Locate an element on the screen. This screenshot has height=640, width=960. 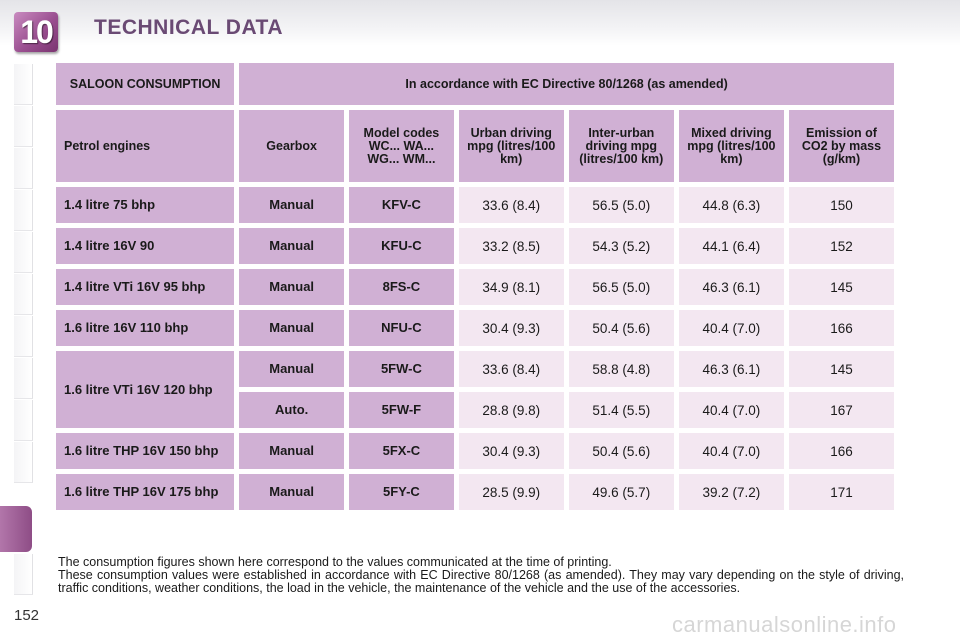
co2-cell: 171 is located at coordinates (841, 492).